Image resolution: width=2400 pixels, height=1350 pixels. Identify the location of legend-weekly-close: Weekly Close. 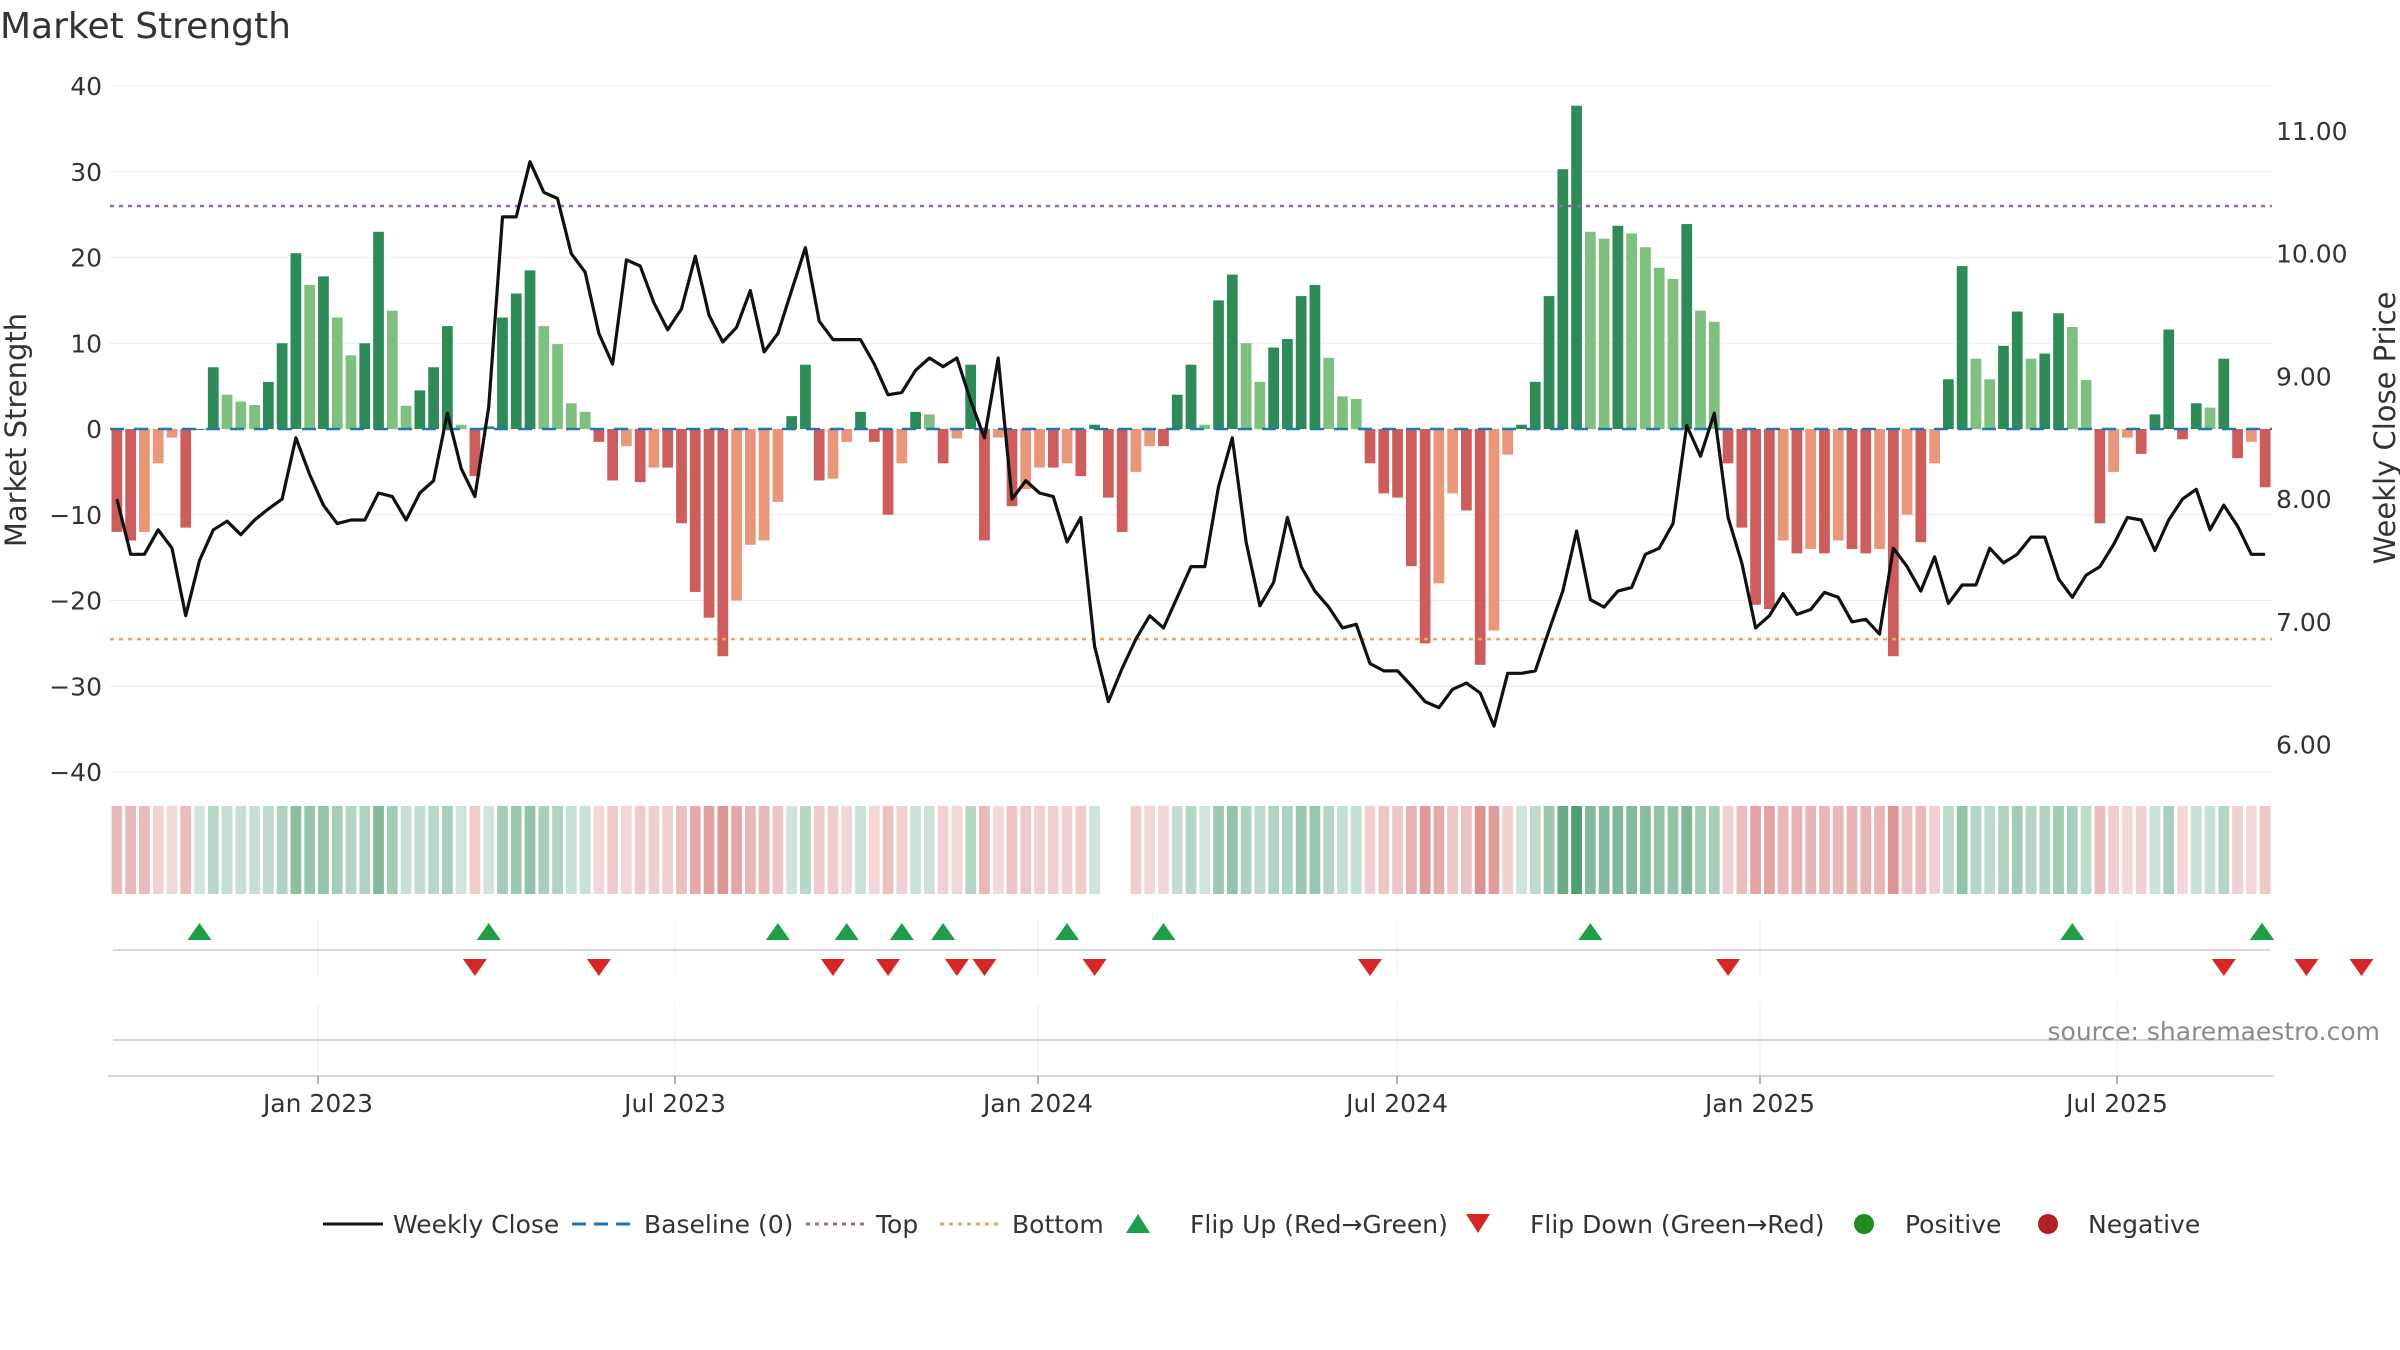
(476, 1224).